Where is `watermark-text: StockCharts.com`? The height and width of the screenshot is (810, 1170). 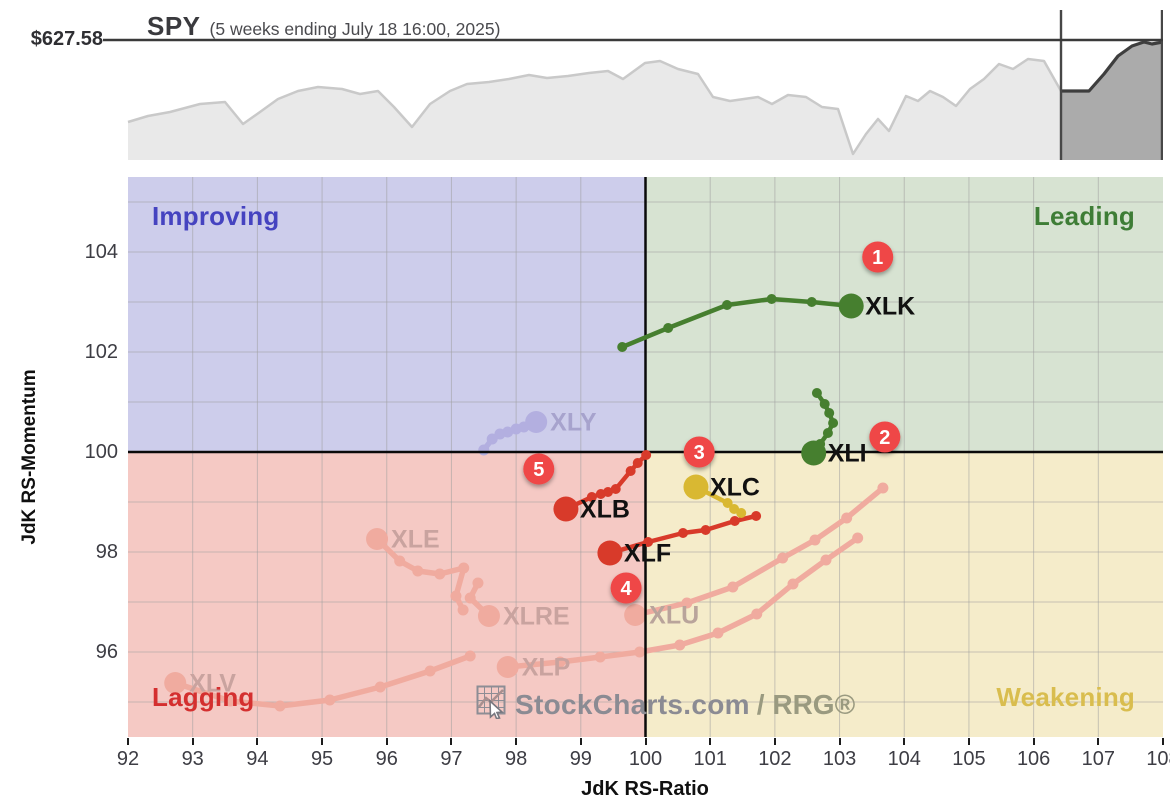 watermark-text: StockCharts.com is located at coordinates (632, 704).